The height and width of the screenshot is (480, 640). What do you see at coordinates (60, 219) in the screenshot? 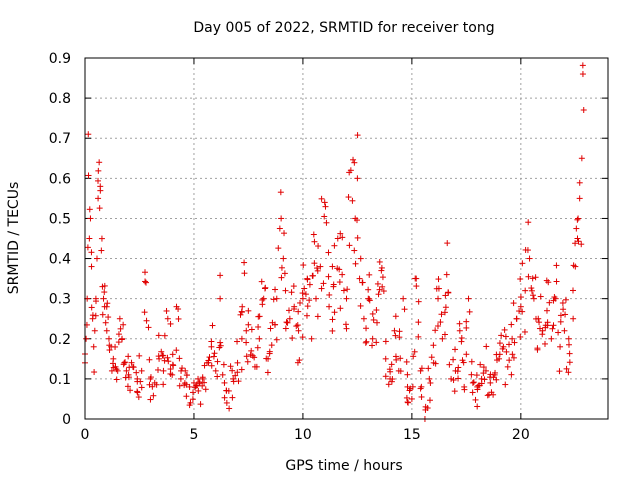
I see `y-tick-label: 0.5` at bounding box center [60, 219].